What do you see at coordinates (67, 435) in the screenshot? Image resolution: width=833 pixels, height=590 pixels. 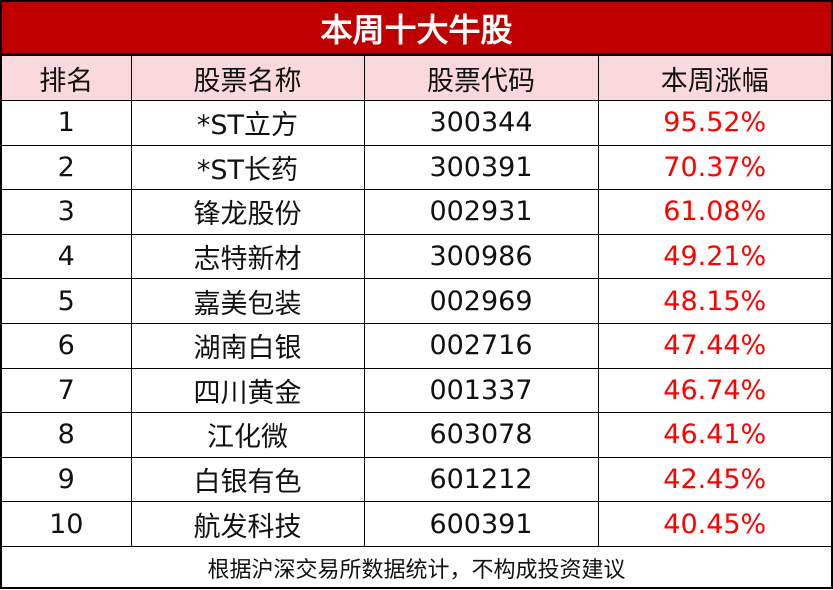 I see `rank-cell: 8` at bounding box center [67, 435].